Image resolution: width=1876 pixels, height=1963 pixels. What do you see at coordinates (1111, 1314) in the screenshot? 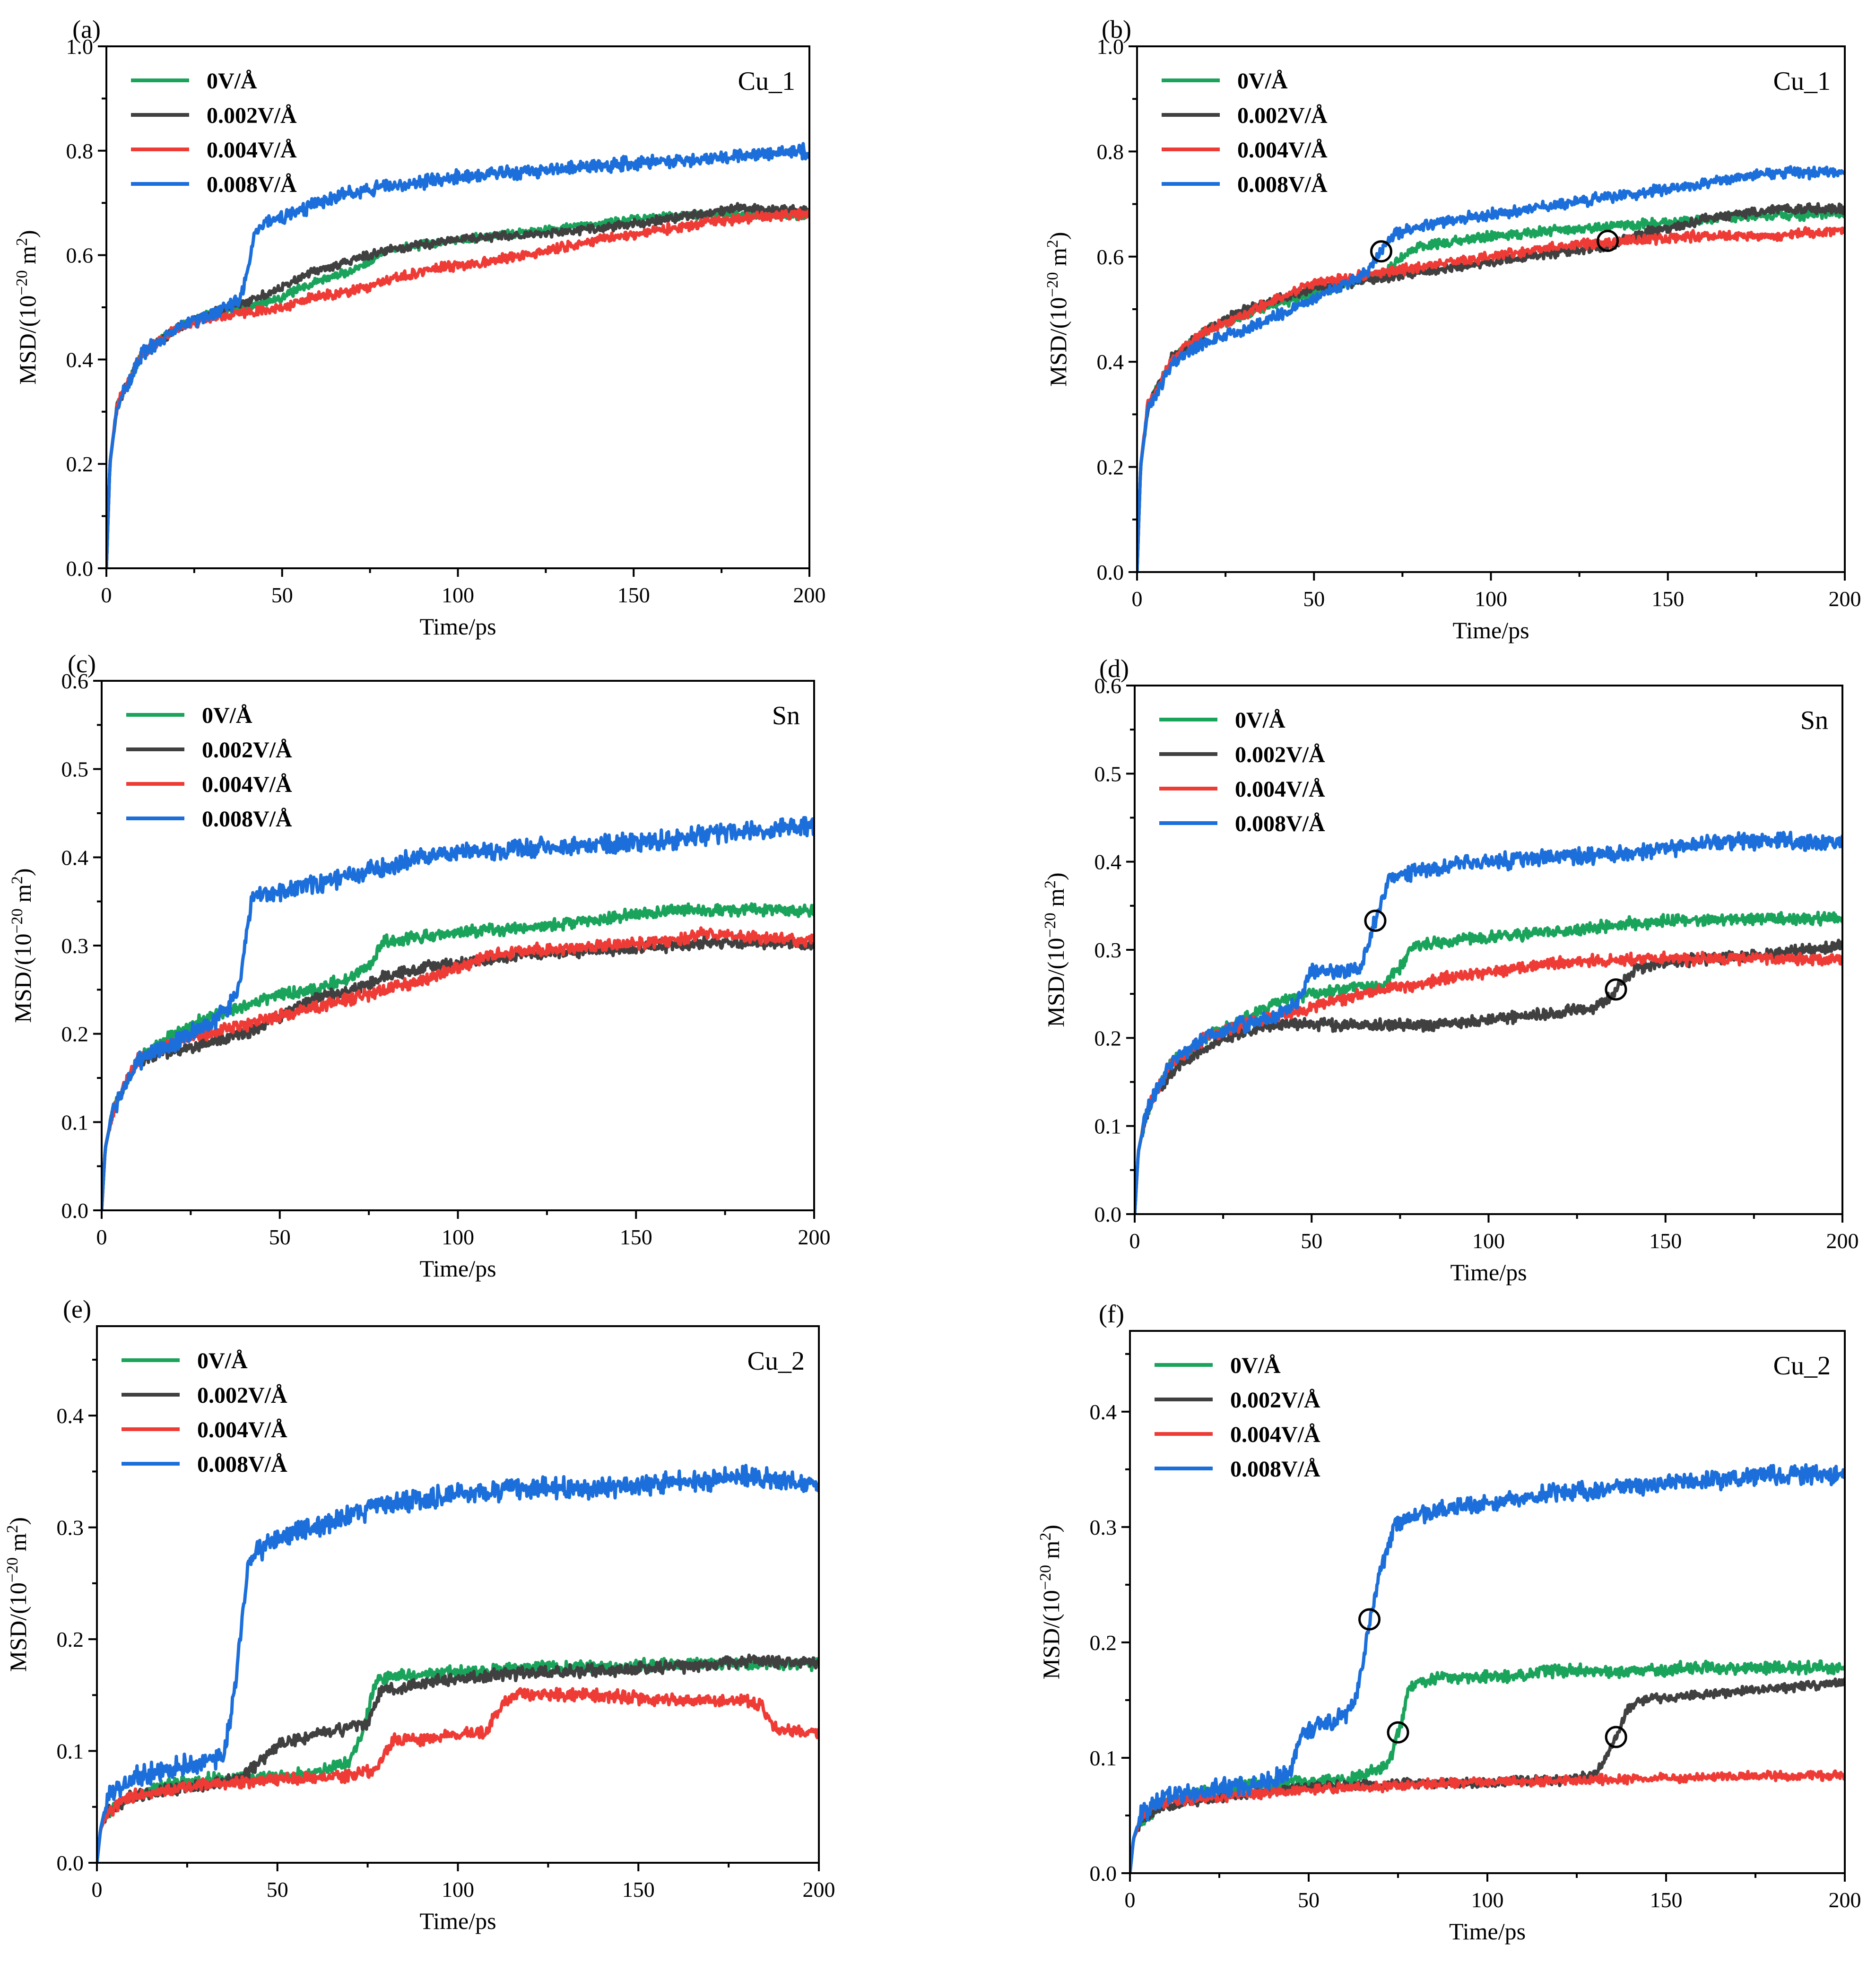
I see `panel-label: (f)` at bounding box center [1111, 1314].